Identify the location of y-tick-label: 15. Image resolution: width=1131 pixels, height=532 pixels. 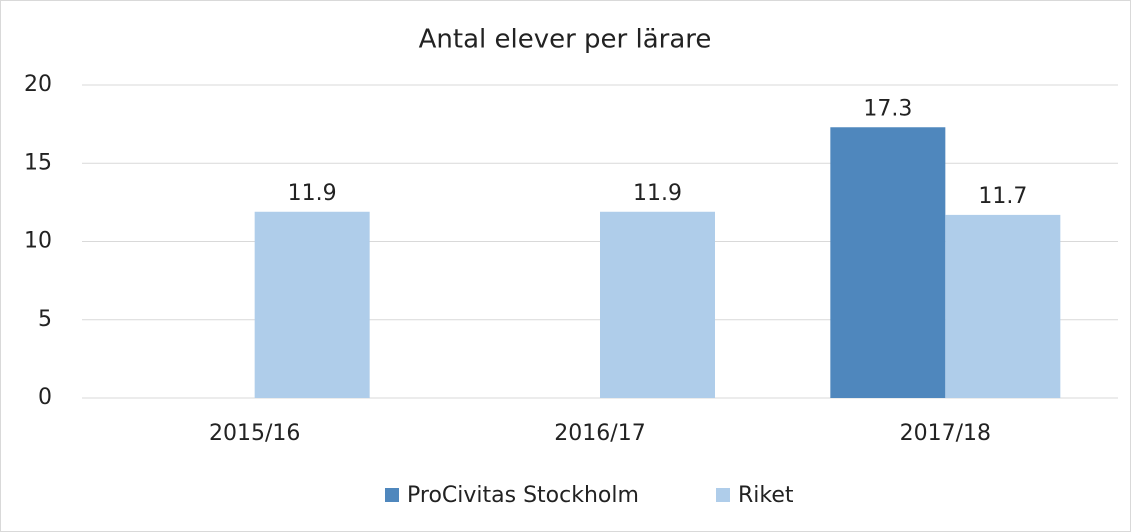
(38, 162).